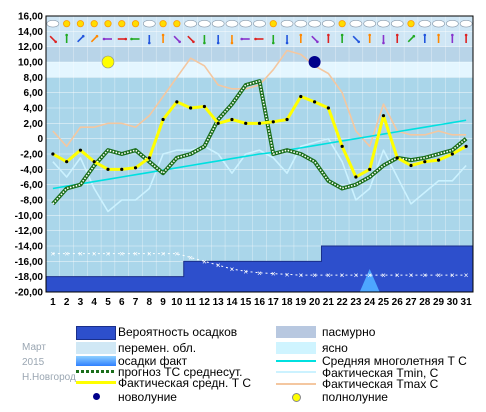  What do you see at coordinates (370, 302) in the screenshot?
I see `x-tick-label: 24` at bounding box center [370, 302].